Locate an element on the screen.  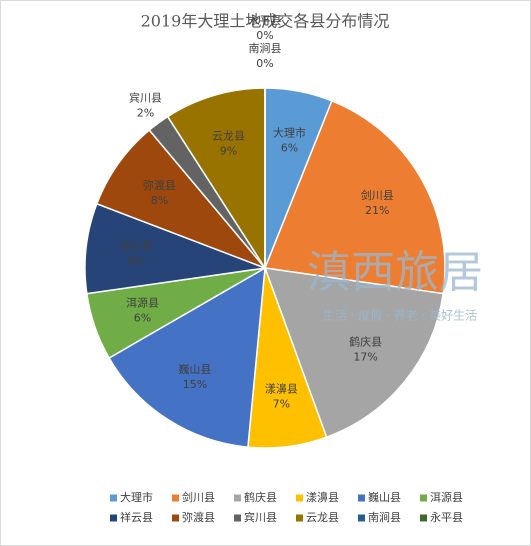
slice-label: 鹤庆县 is located at coordinates (365, 342).